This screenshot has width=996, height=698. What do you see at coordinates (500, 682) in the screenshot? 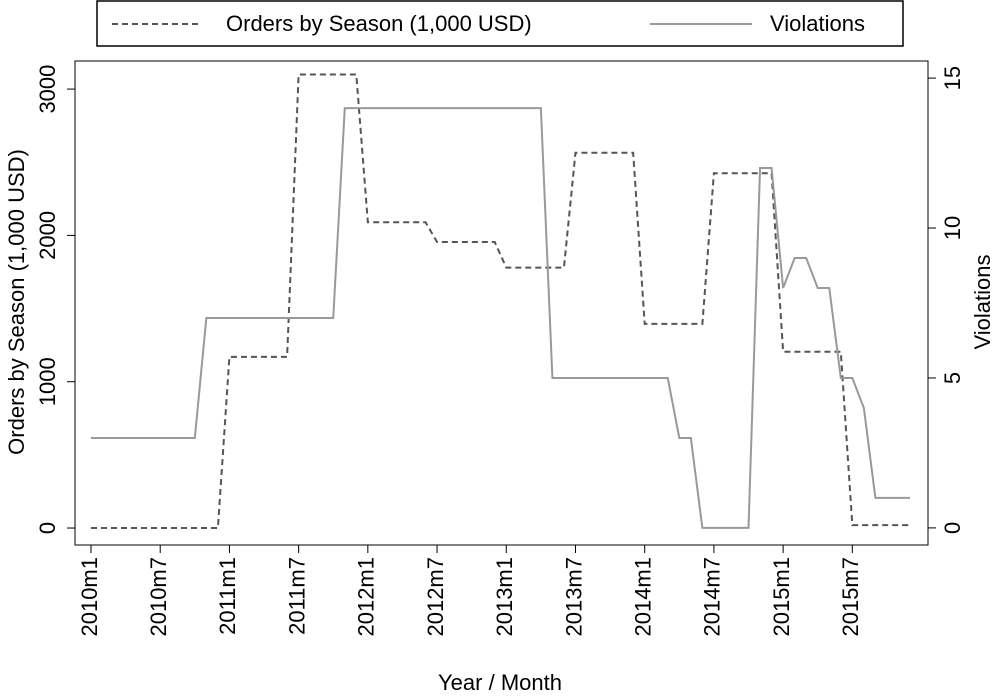
I see `x-axis-title: Year / Month` at bounding box center [500, 682].